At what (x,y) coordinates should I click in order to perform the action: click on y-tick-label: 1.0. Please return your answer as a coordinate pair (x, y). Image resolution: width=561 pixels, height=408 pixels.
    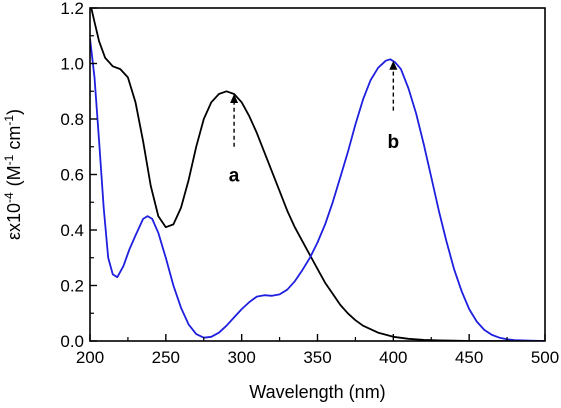
    Looking at the image, I should click on (72, 64).